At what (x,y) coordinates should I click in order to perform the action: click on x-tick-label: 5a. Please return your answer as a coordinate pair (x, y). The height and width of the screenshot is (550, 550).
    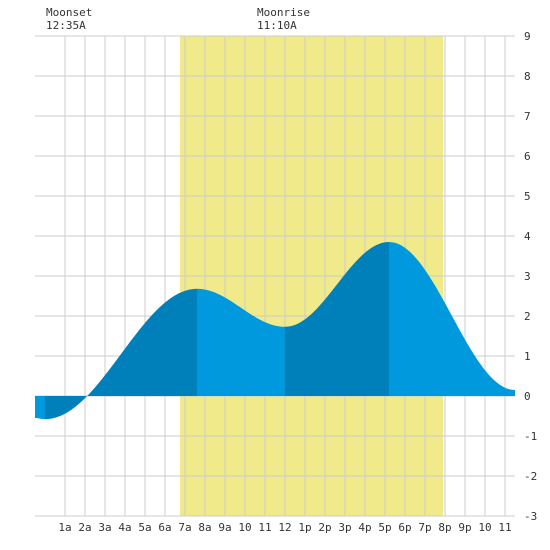
    Looking at the image, I should click on (144, 527).